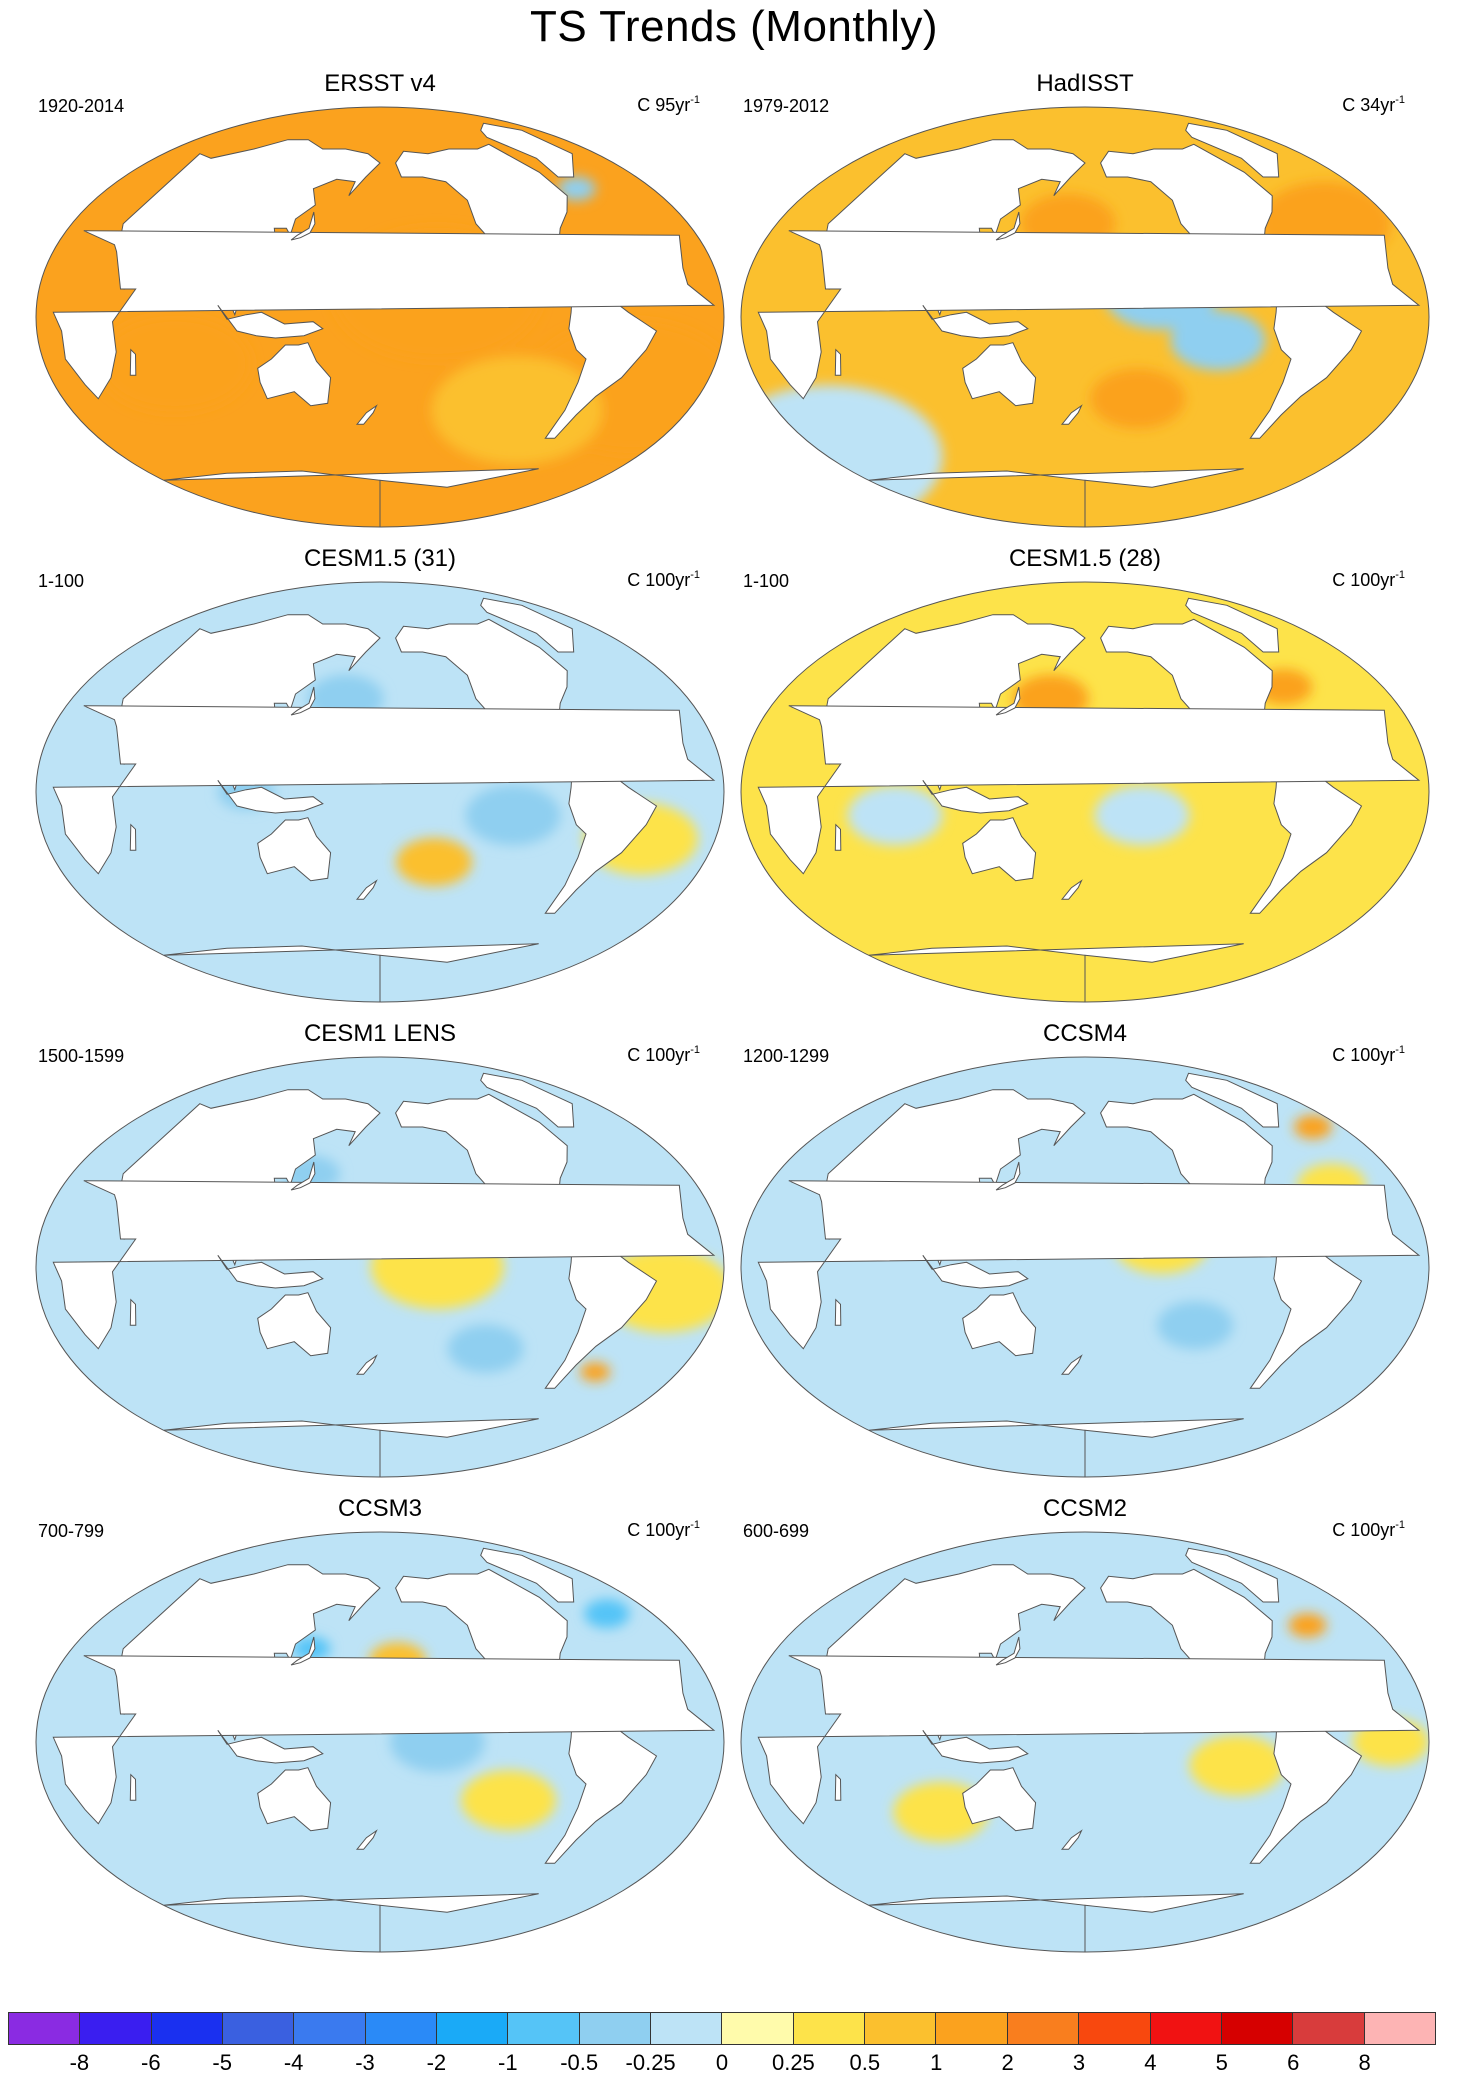  I want to click on panel-title: CESM1.5 (31), so click(380, 558).